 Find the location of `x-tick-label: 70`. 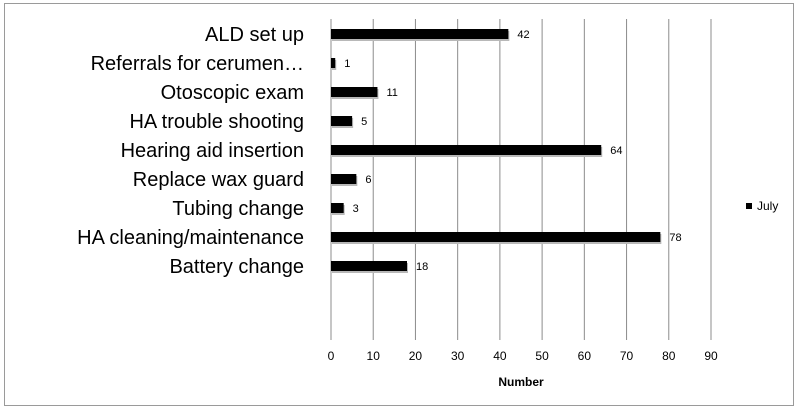

x-tick-label: 70 is located at coordinates (627, 356).